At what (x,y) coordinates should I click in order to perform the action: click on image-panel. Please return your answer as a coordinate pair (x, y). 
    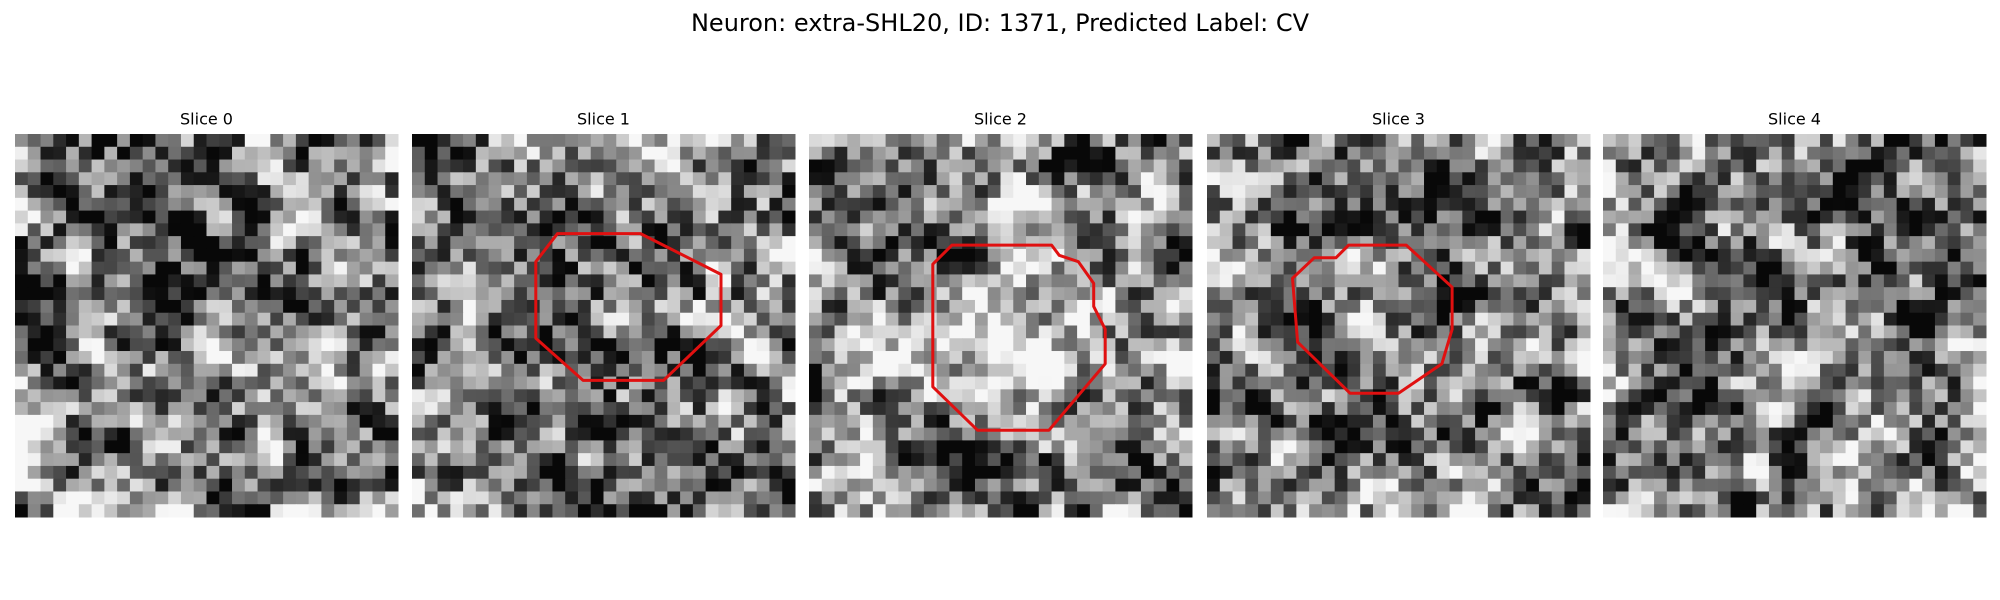
    Looking at the image, I should click on (1001, 326).